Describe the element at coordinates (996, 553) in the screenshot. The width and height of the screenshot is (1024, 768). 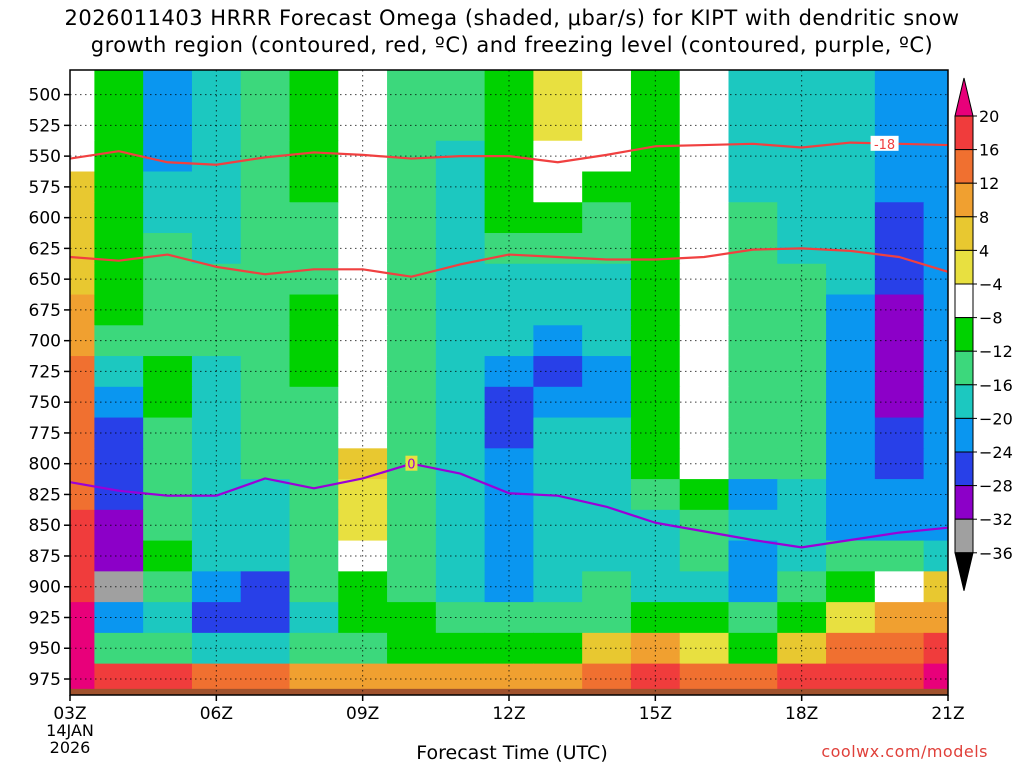
I see `colorbar-label: −36` at that location.